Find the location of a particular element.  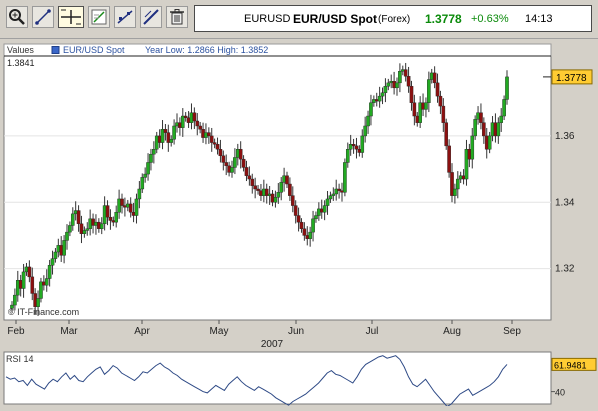

x-tick-label: Feb is located at coordinates (16, 331).